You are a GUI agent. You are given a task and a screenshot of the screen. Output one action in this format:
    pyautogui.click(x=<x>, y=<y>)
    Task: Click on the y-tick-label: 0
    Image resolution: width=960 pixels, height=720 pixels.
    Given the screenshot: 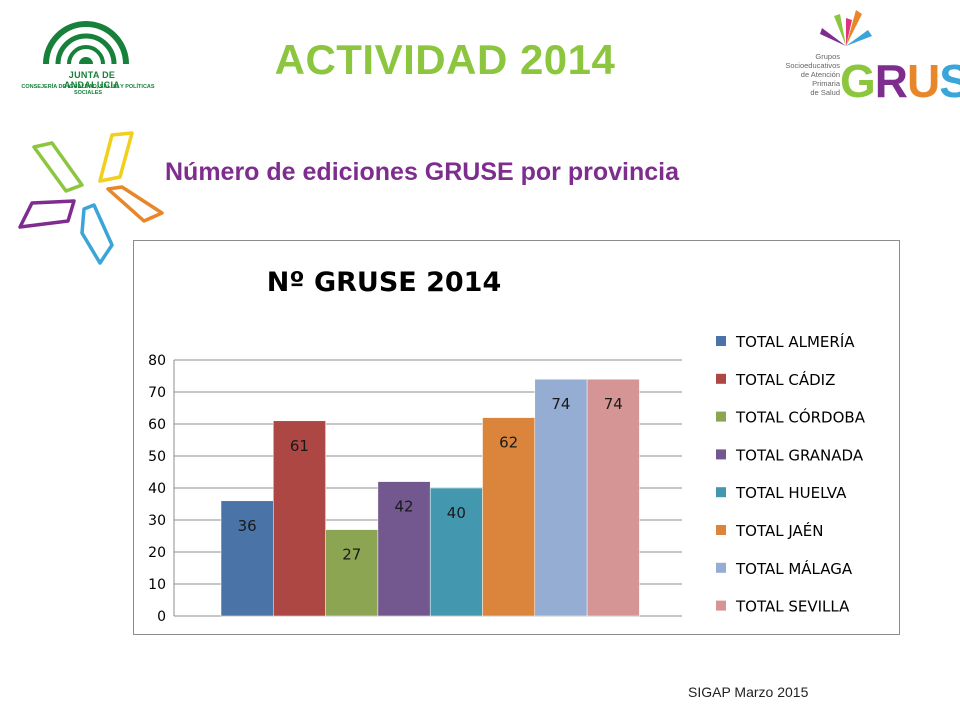 What is the action you would take?
    pyautogui.click(x=161, y=617)
    